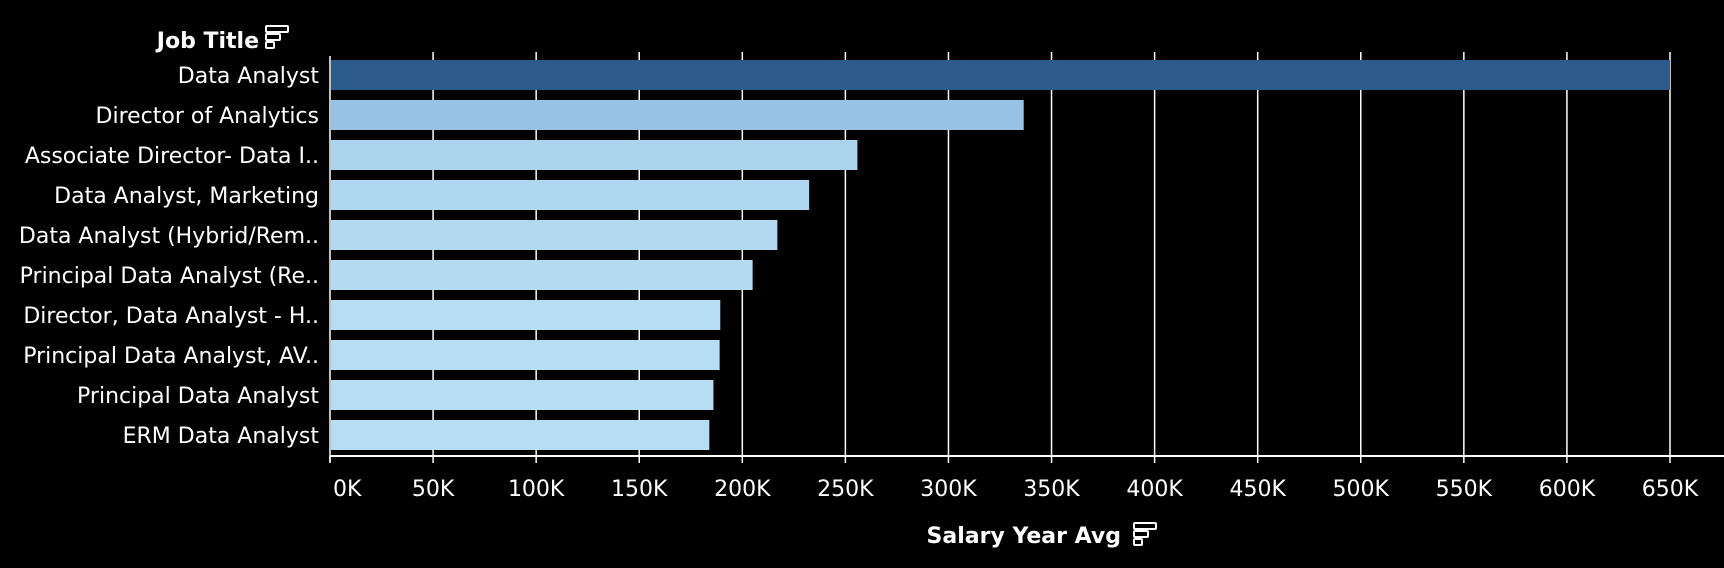 This screenshot has height=568, width=1724. What do you see at coordinates (169, 276) in the screenshot?
I see `category-label: Principal Data Analyst (Re..` at bounding box center [169, 276].